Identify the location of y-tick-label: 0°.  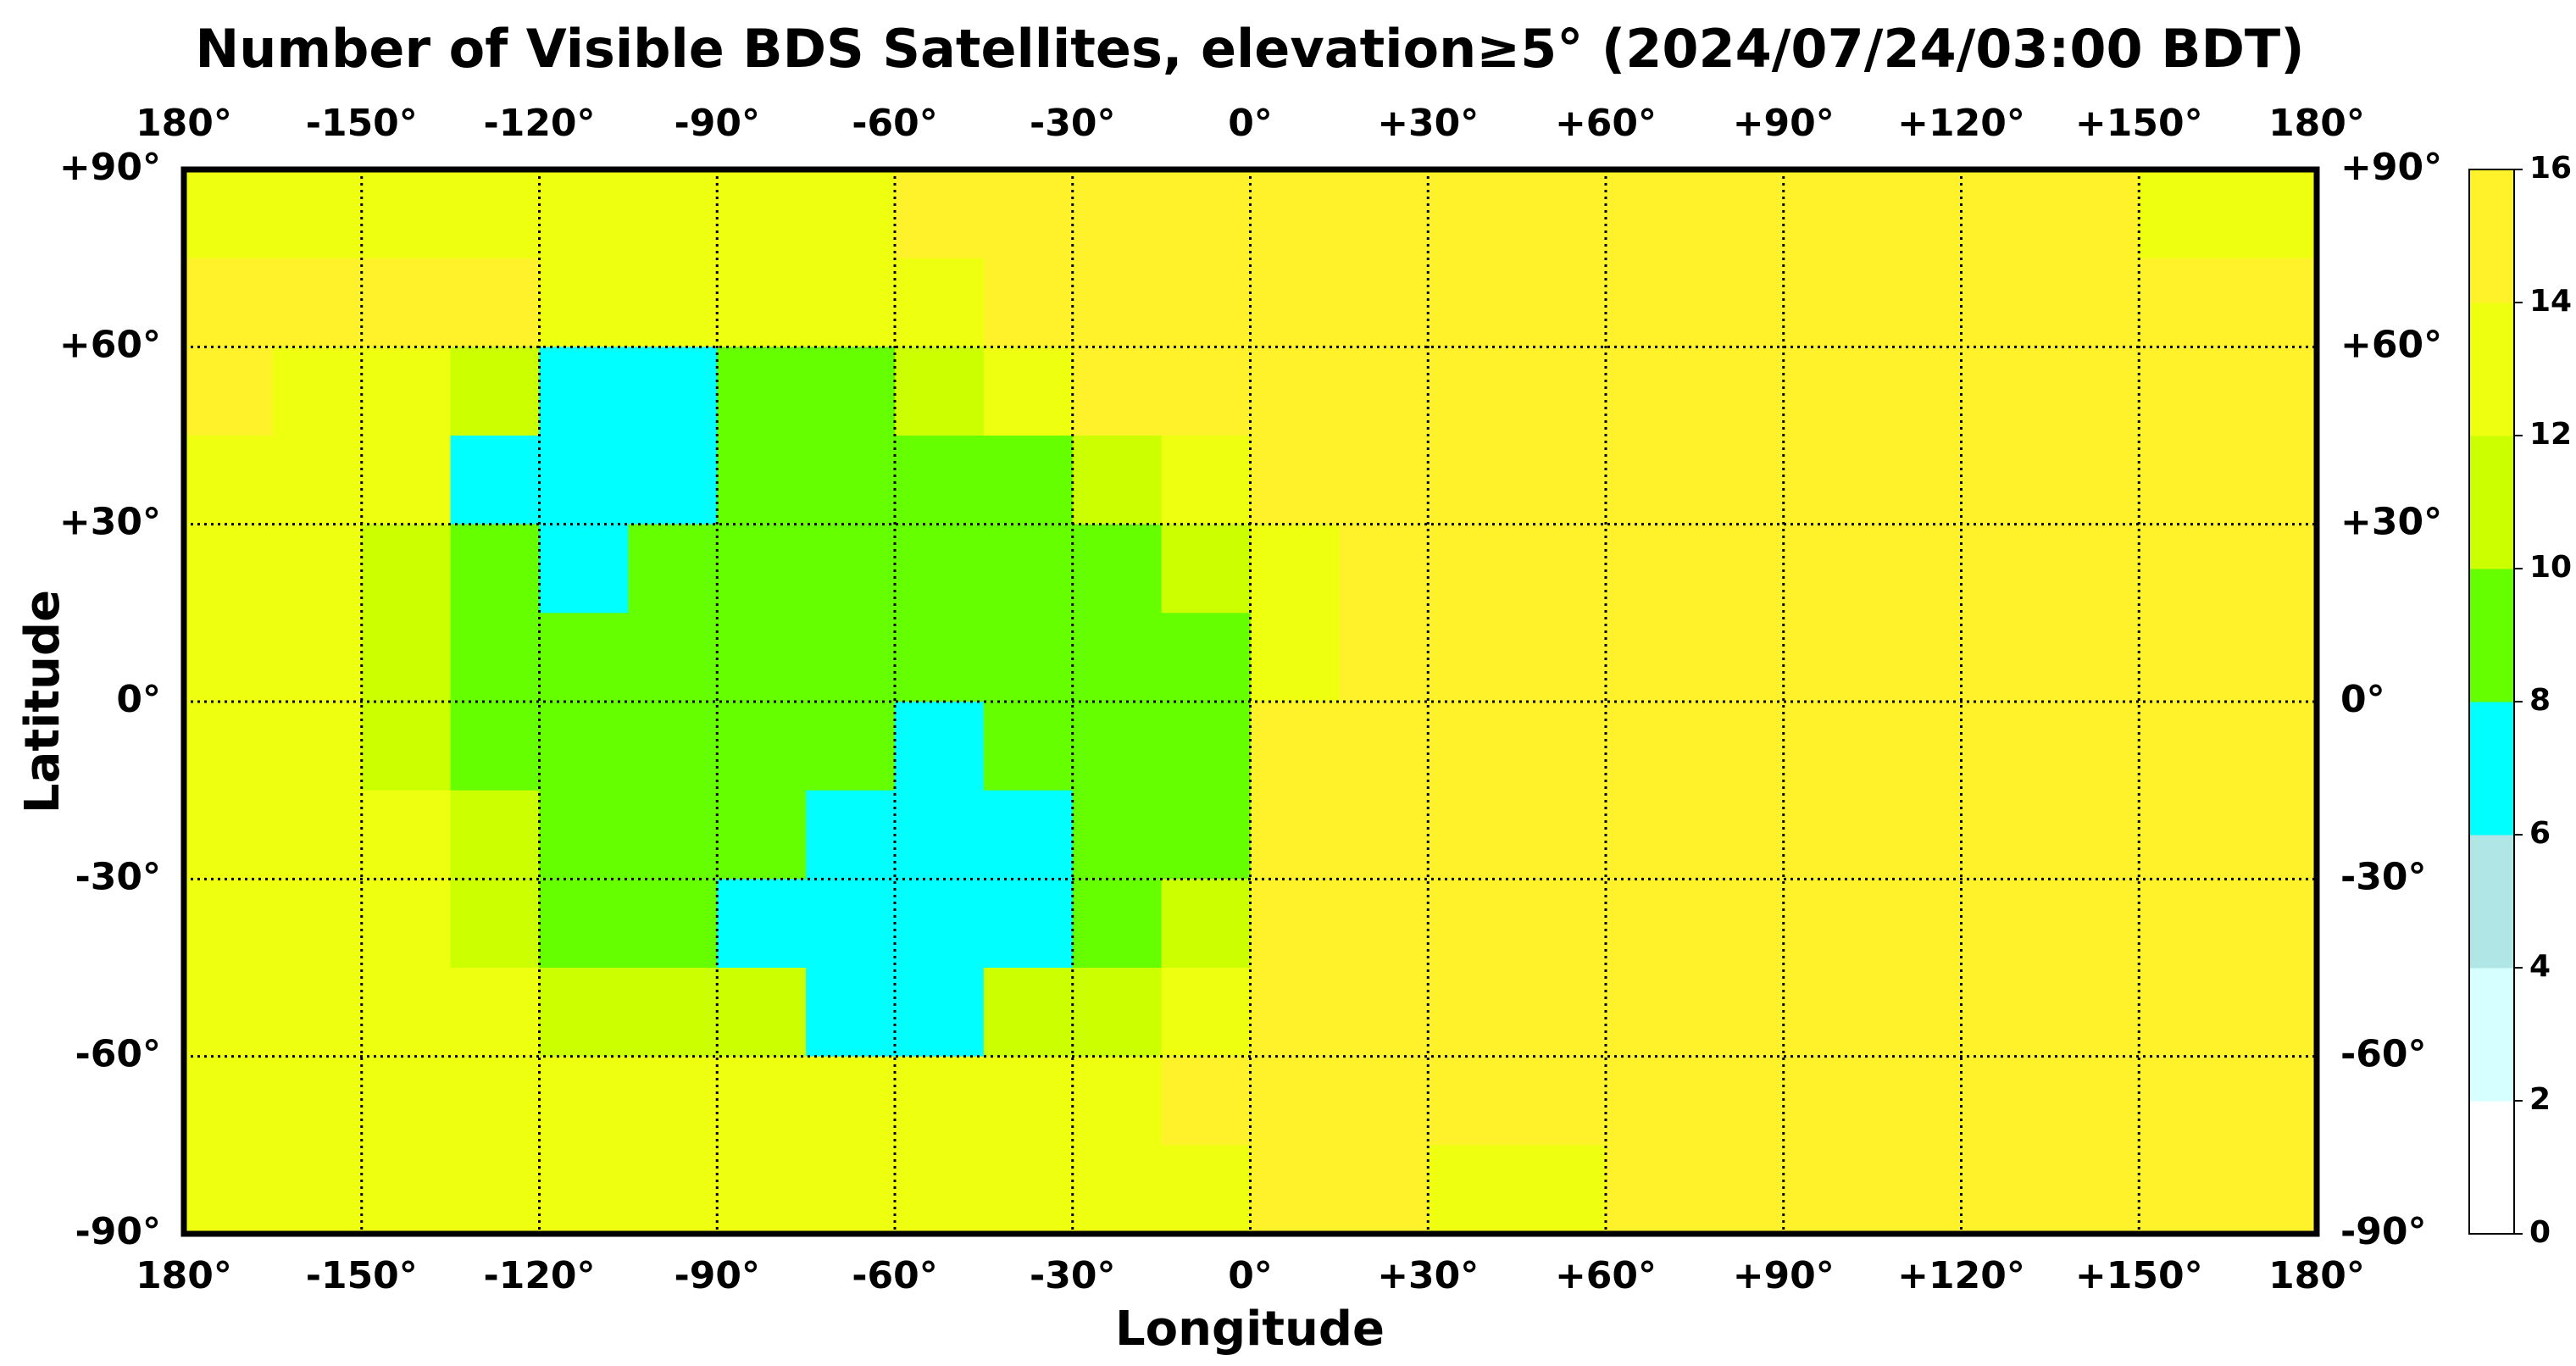
(138, 699).